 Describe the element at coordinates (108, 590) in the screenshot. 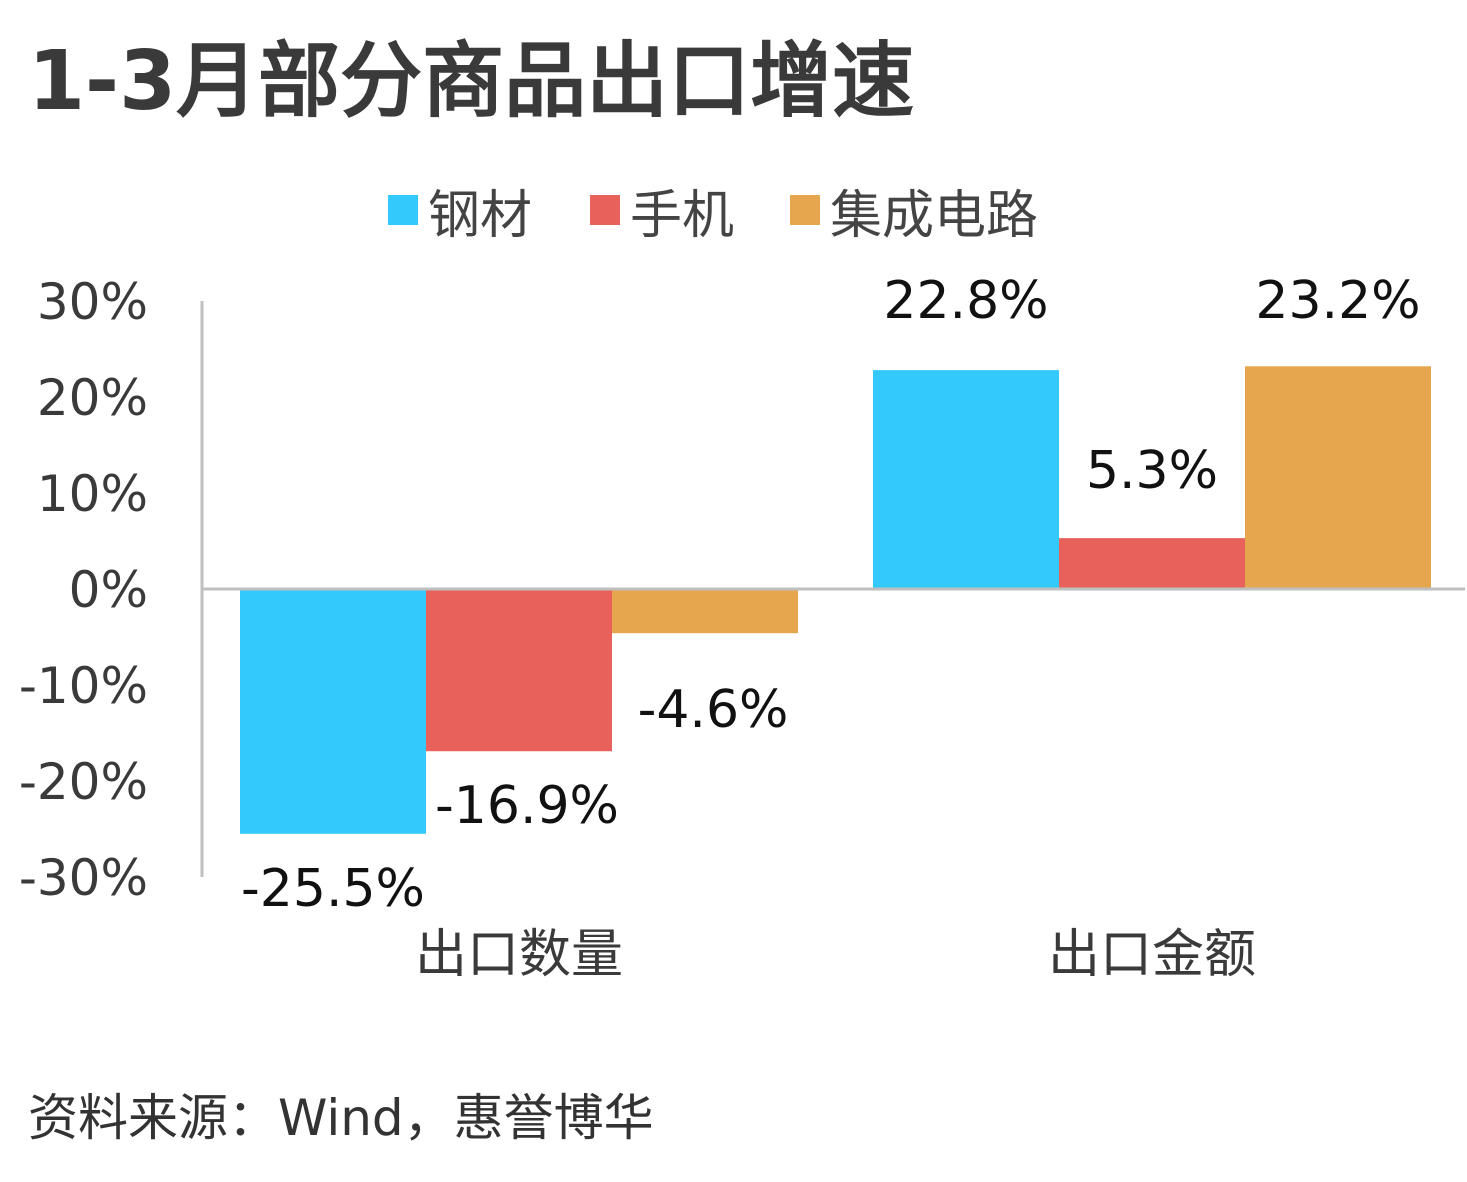

I see `y-tick-label: 0%` at that location.